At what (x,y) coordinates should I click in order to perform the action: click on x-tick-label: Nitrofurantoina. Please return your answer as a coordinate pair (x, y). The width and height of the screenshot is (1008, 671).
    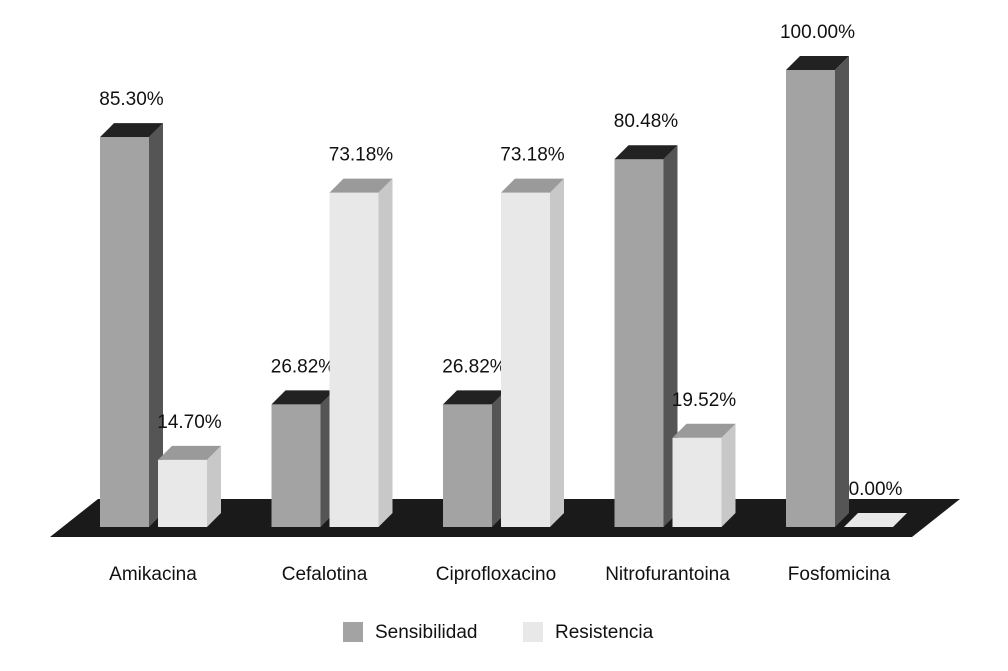
    Looking at the image, I should click on (667, 574).